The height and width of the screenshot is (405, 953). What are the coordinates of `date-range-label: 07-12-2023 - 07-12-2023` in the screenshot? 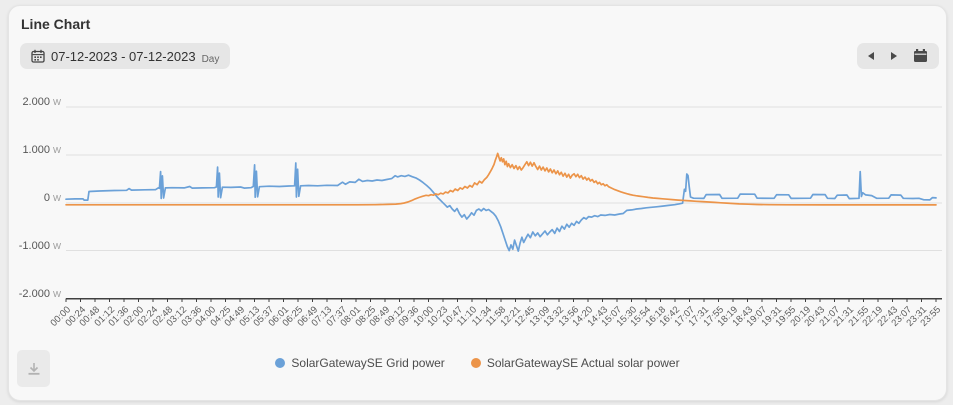 It's located at (123, 56).